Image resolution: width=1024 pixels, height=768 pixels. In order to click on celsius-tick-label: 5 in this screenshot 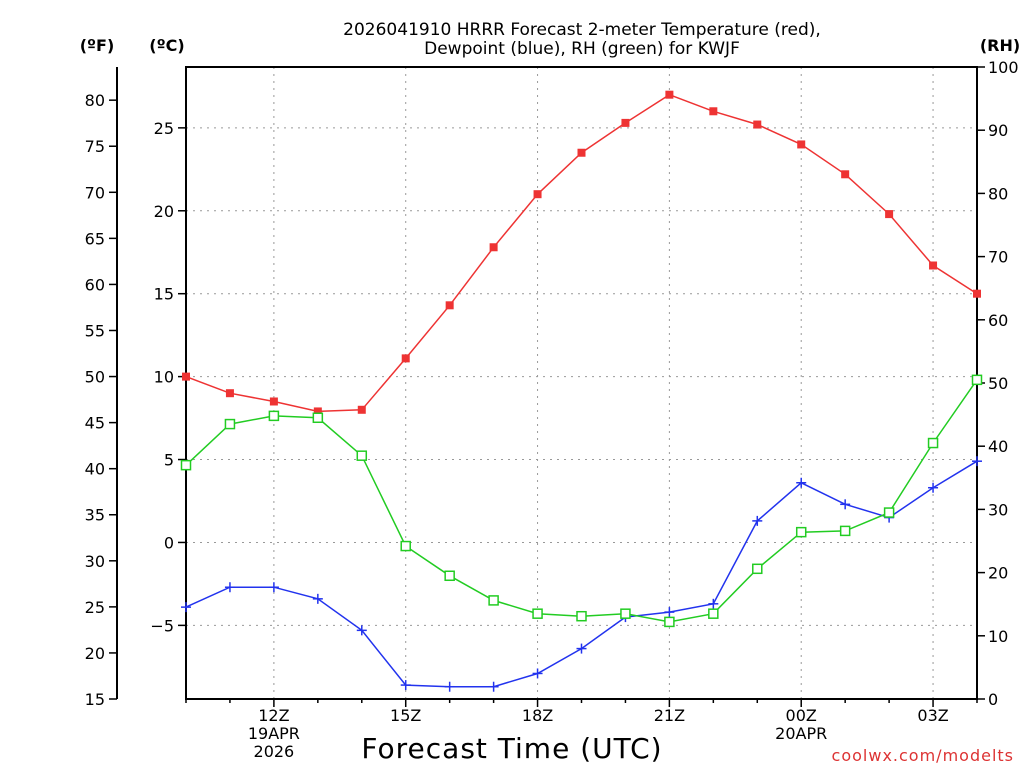, I will do `click(169, 460)`.